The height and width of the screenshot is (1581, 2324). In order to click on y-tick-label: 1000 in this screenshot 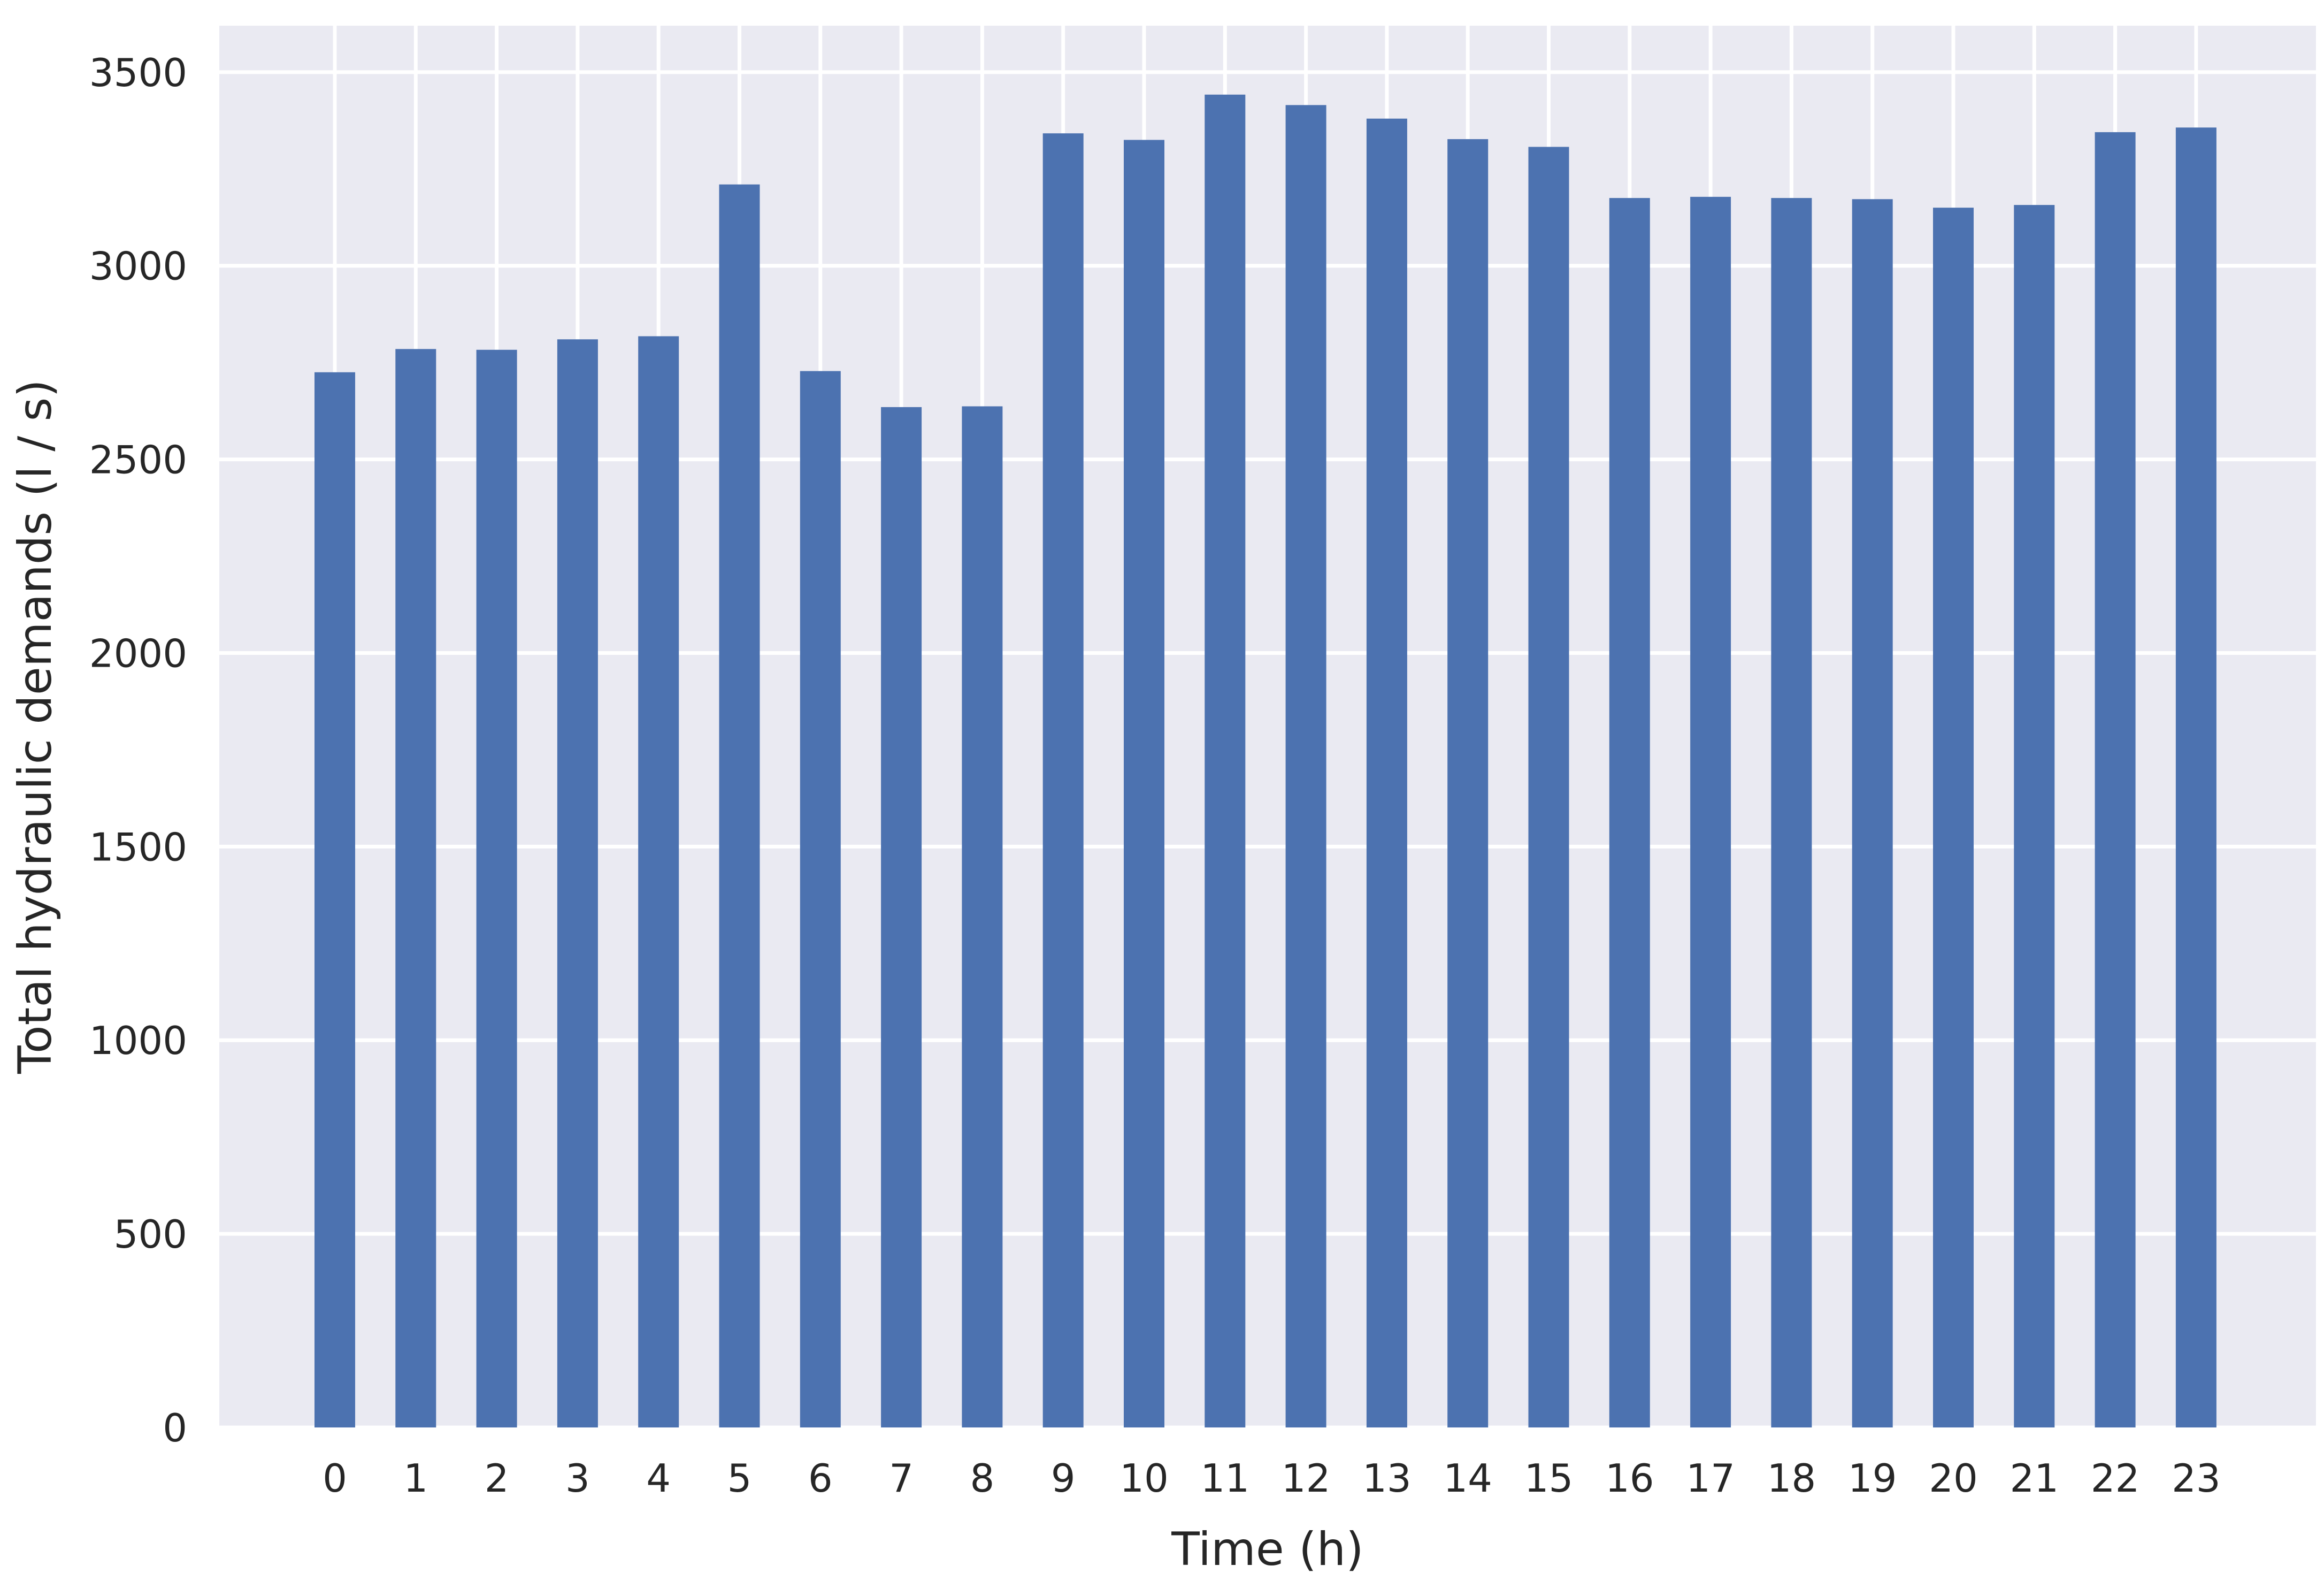, I will do `click(138, 1040)`.